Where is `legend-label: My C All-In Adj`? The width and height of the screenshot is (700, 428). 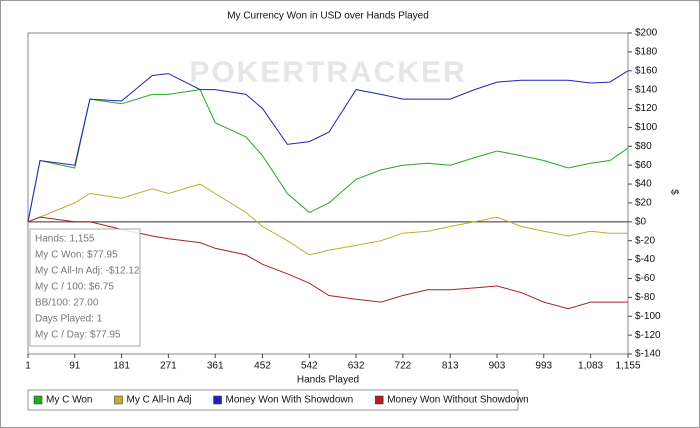 legend-label: My C All-In Adj is located at coordinates (159, 400).